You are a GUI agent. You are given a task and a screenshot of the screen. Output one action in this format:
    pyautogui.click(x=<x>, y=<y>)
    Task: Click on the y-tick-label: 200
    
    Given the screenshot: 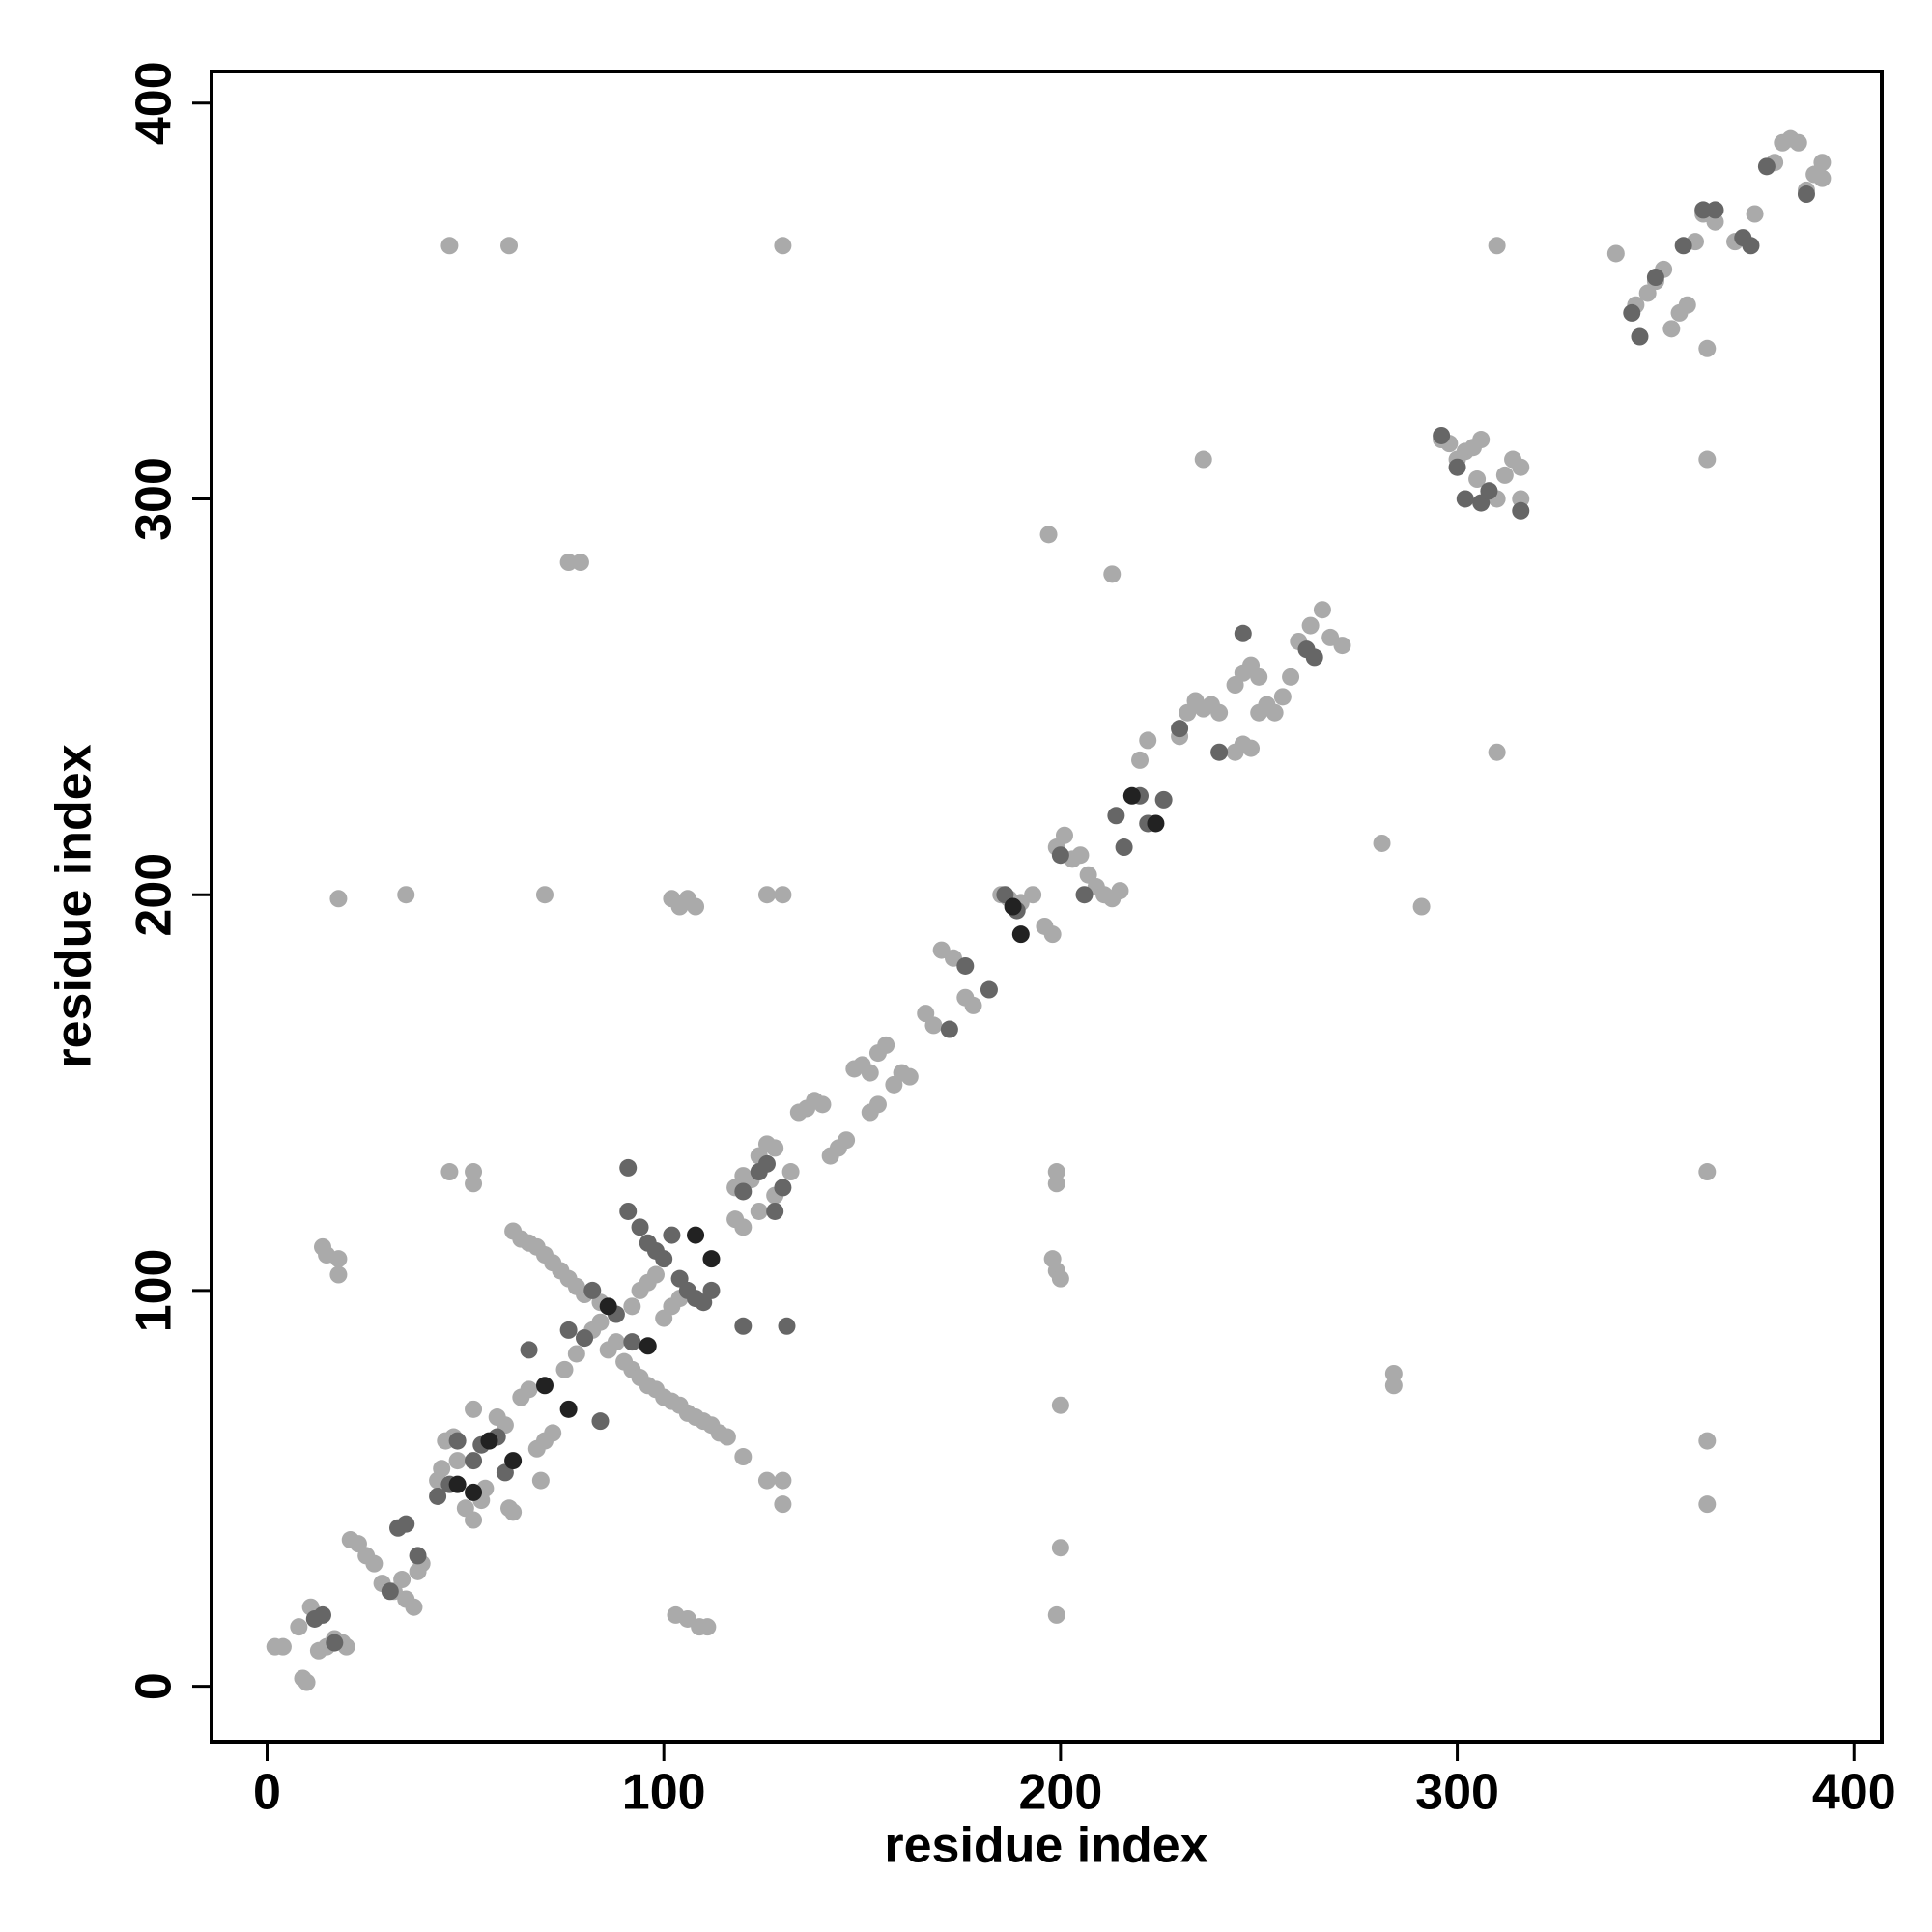 What is the action you would take?
    pyautogui.click(x=155, y=895)
    